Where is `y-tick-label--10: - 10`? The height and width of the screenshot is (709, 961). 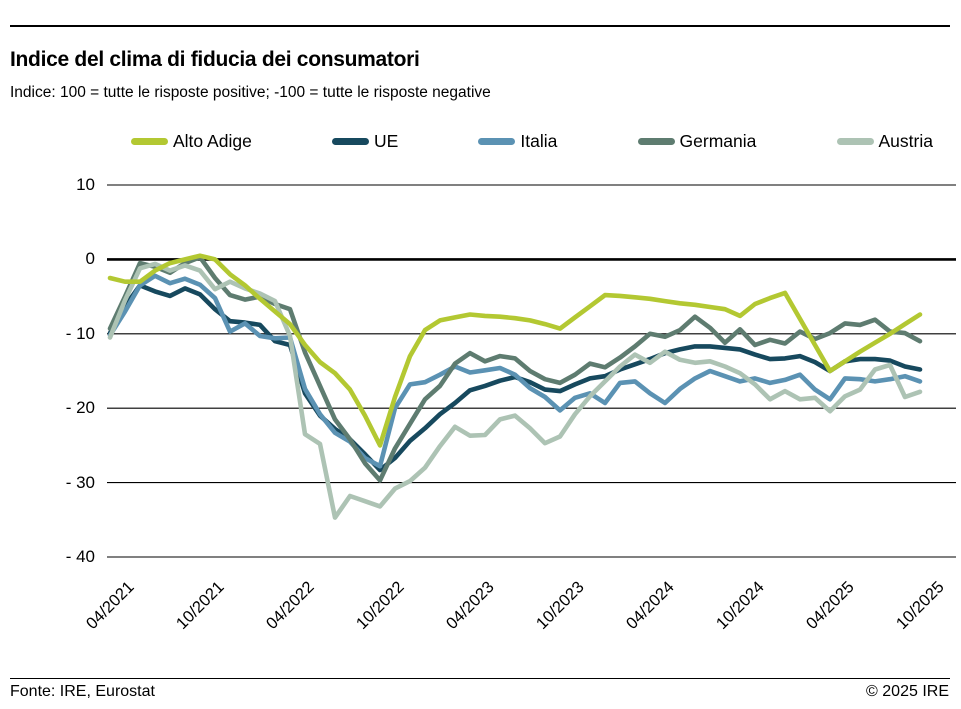
y-tick-label--10: - 10 is located at coordinates (80, 333).